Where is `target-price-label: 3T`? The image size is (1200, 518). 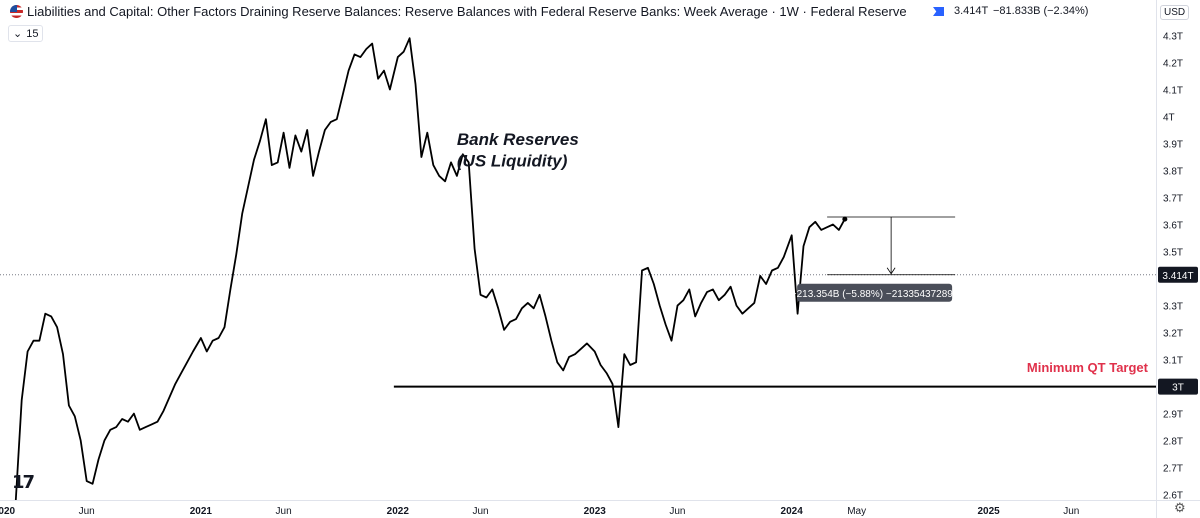
target-price-label: 3T is located at coordinates (1178, 388).